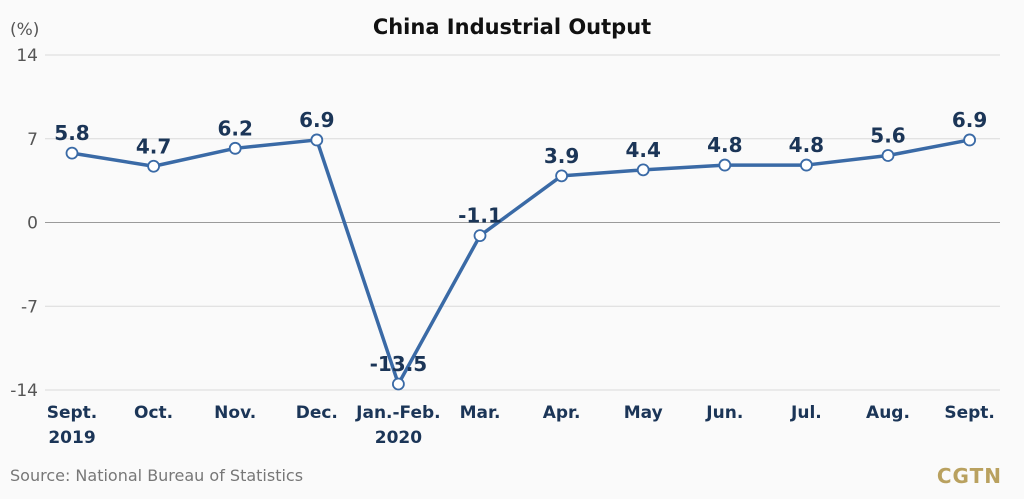 This screenshot has height=499, width=1024. Describe the element at coordinates (32, 140) in the screenshot. I see `y-tick-label: 7` at that location.